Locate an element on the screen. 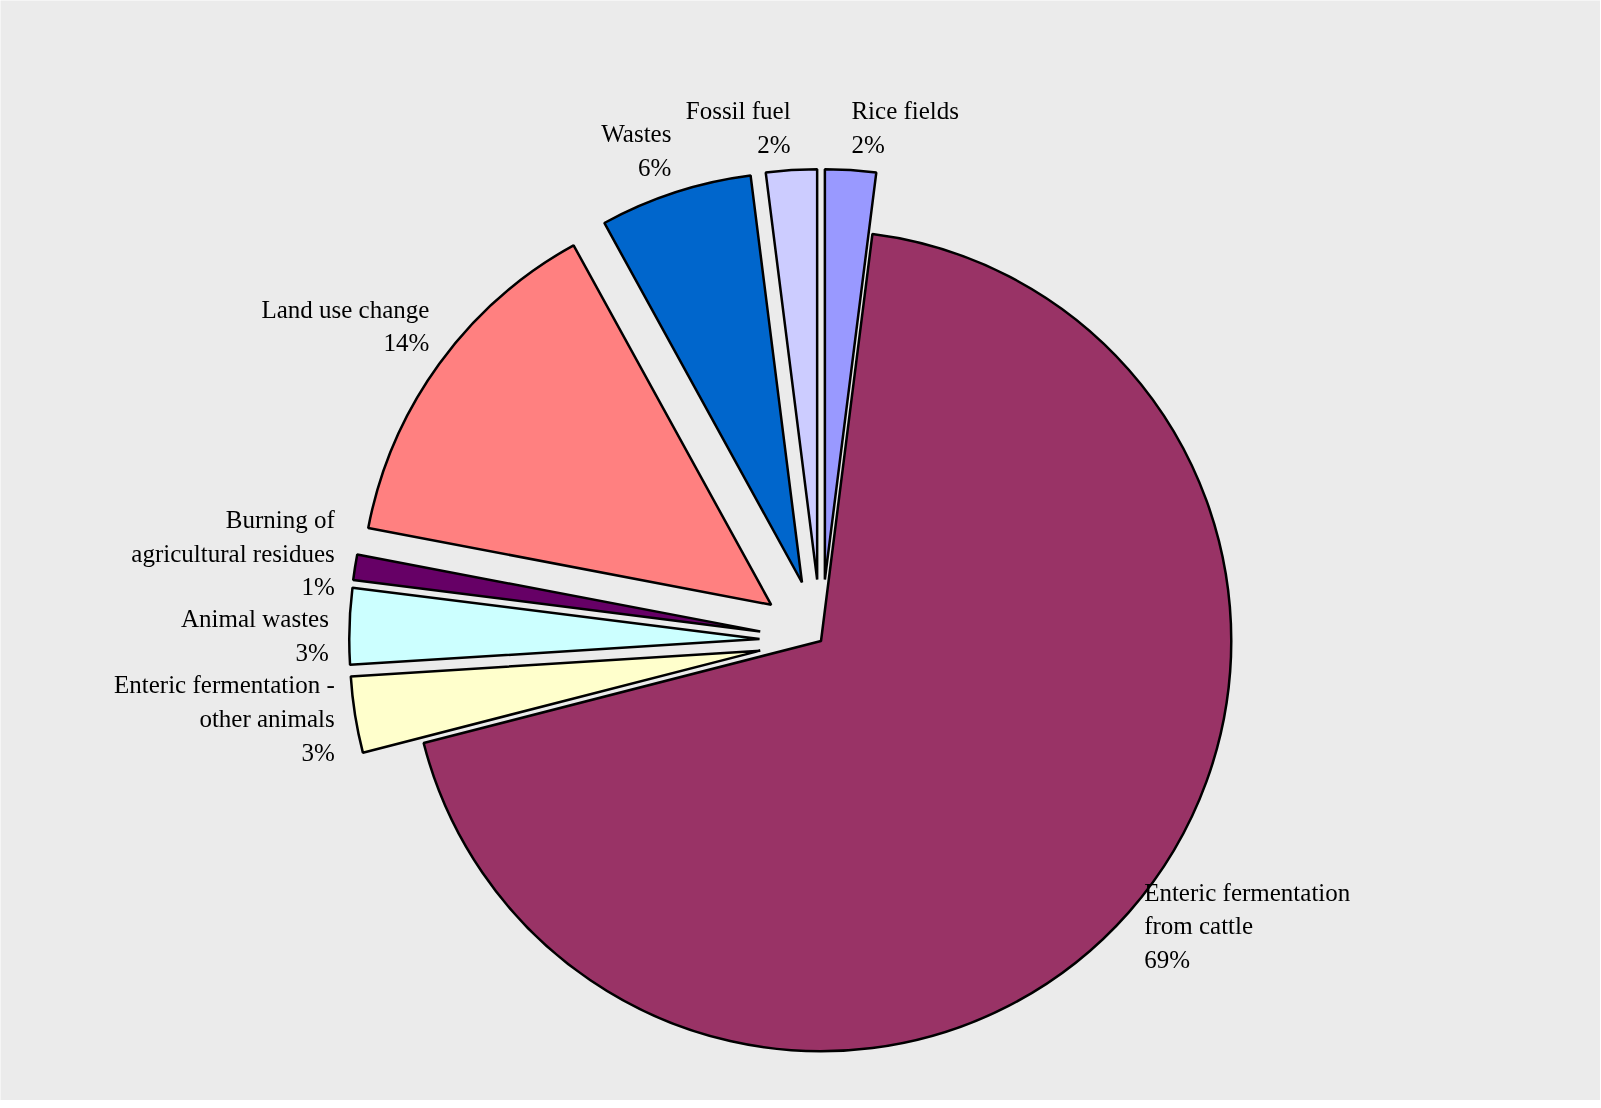 This screenshot has width=1601, height=1108. slice-label: Land use change is located at coordinates (345, 309).